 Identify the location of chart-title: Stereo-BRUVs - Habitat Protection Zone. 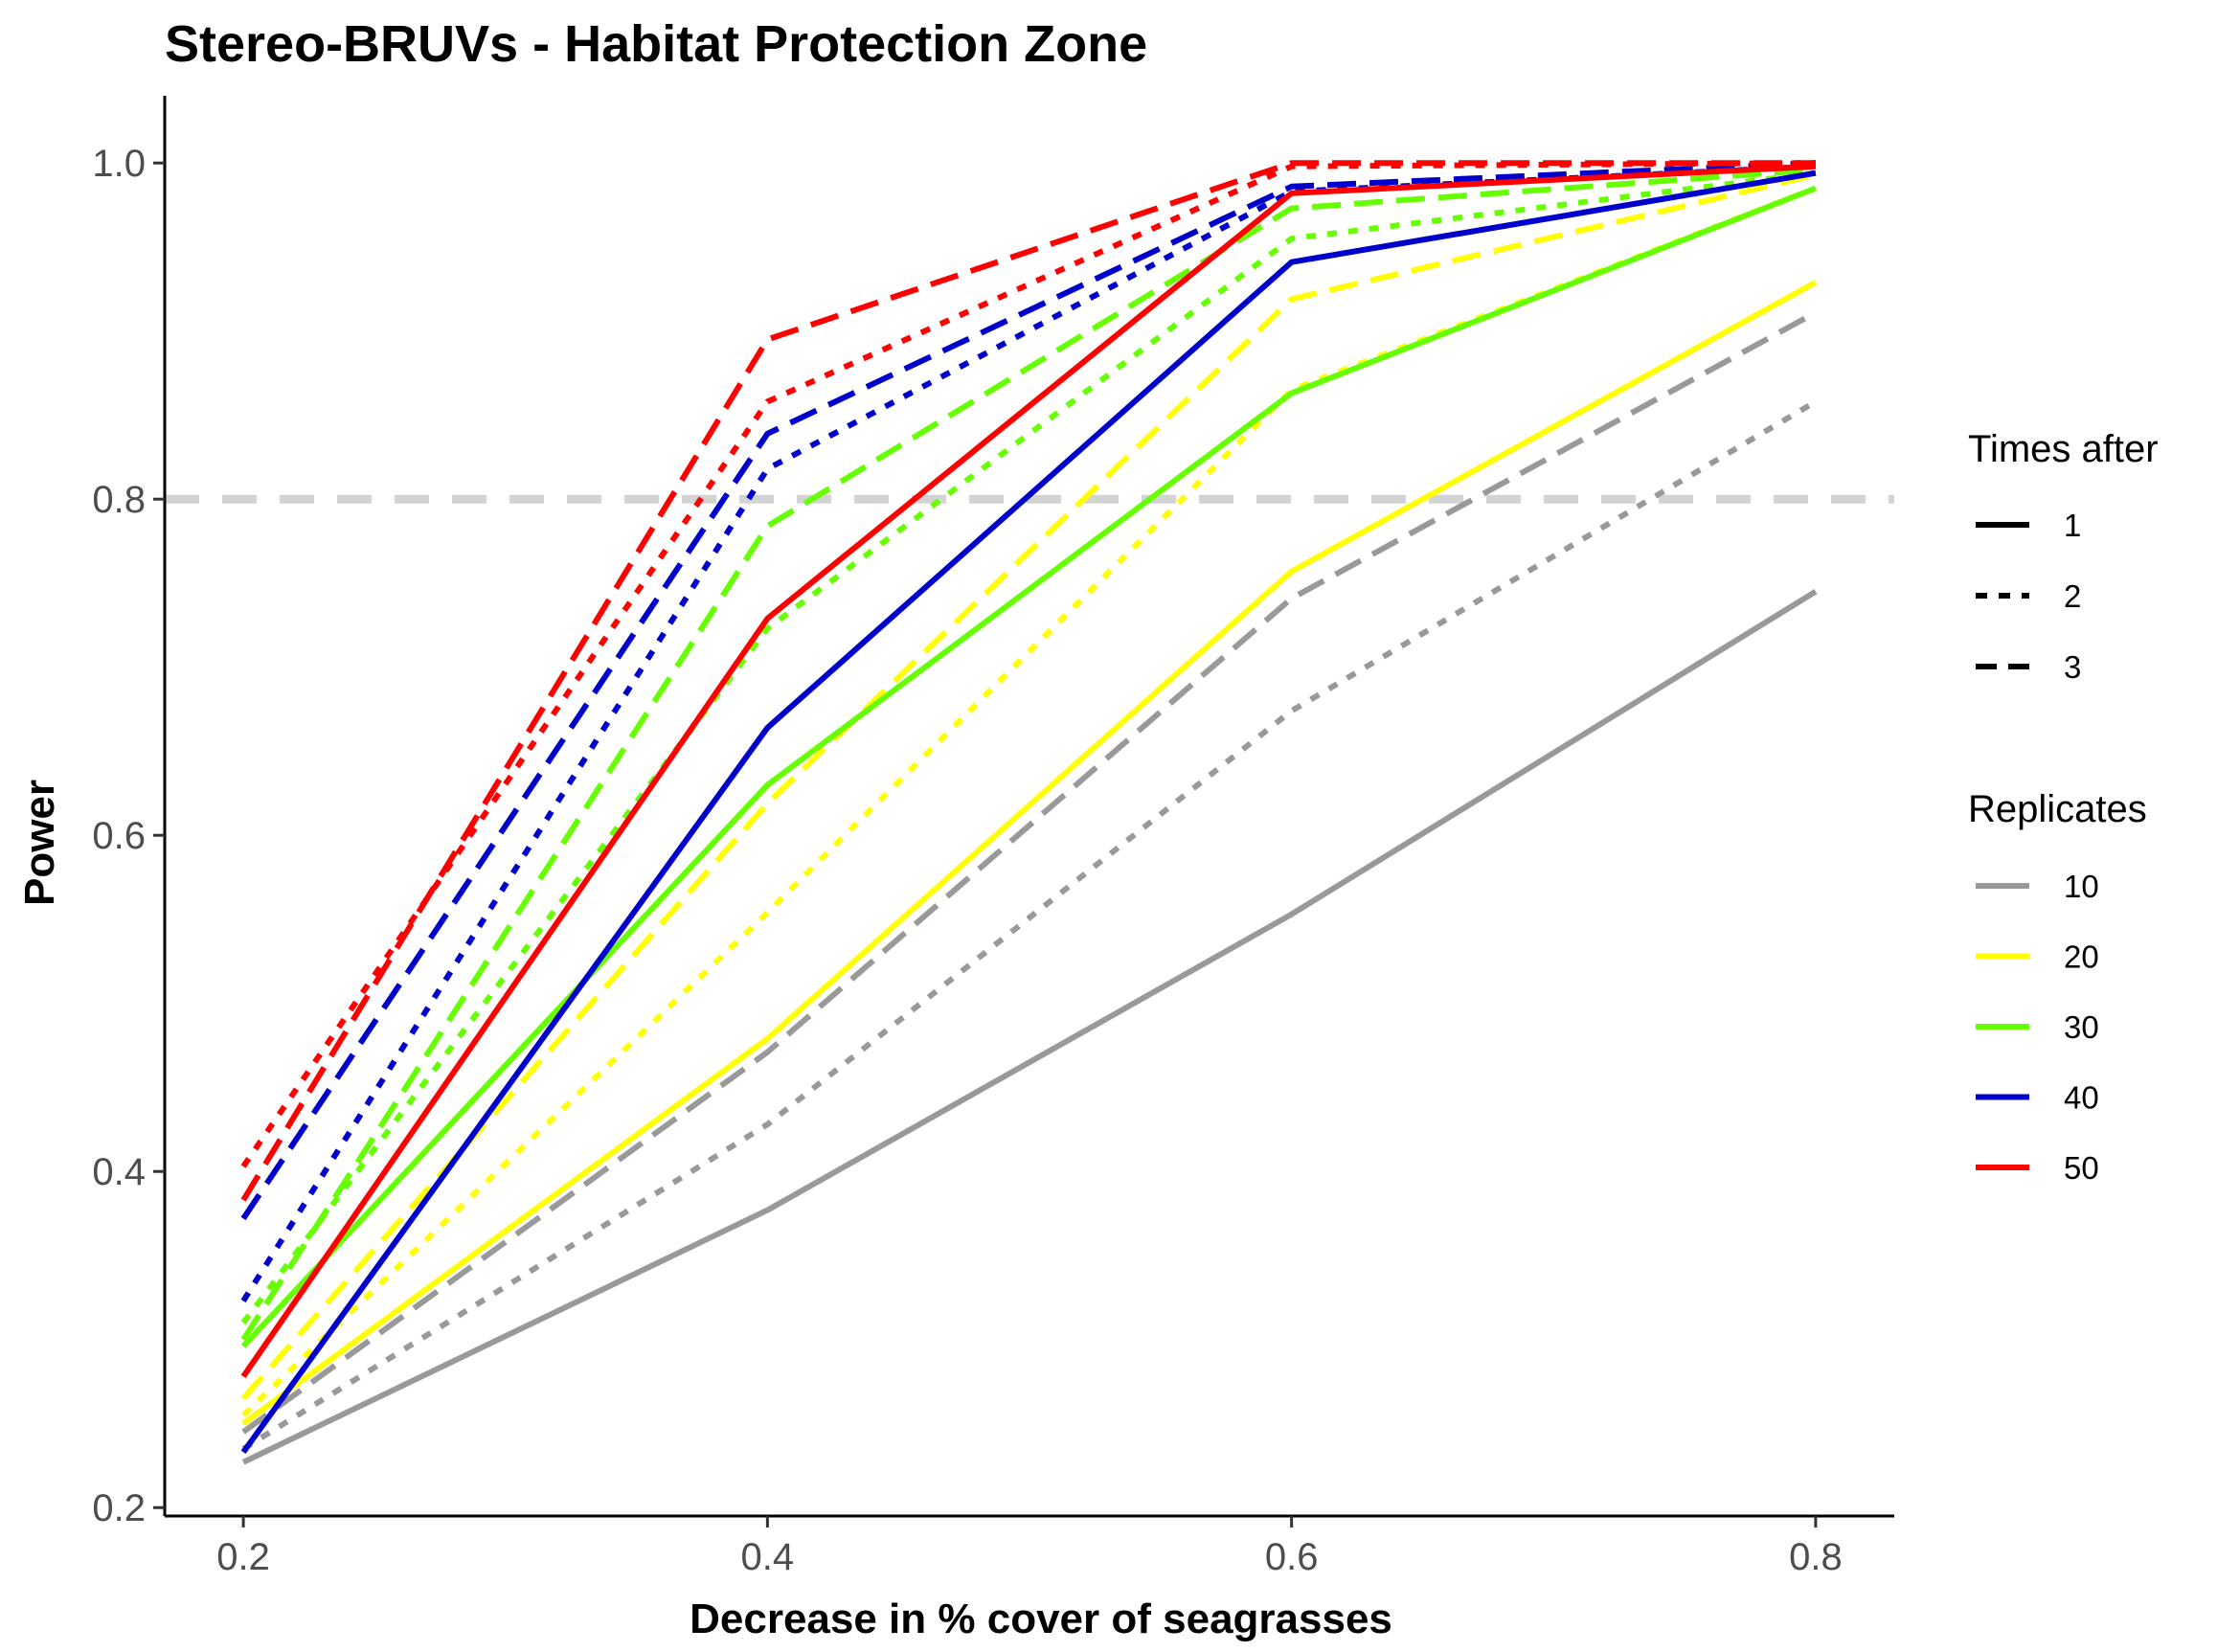
(656, 44).